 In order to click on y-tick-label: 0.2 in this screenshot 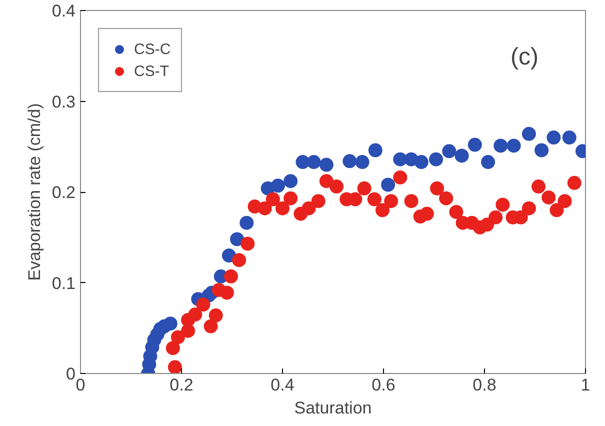, I will do `click(64, 192)`.